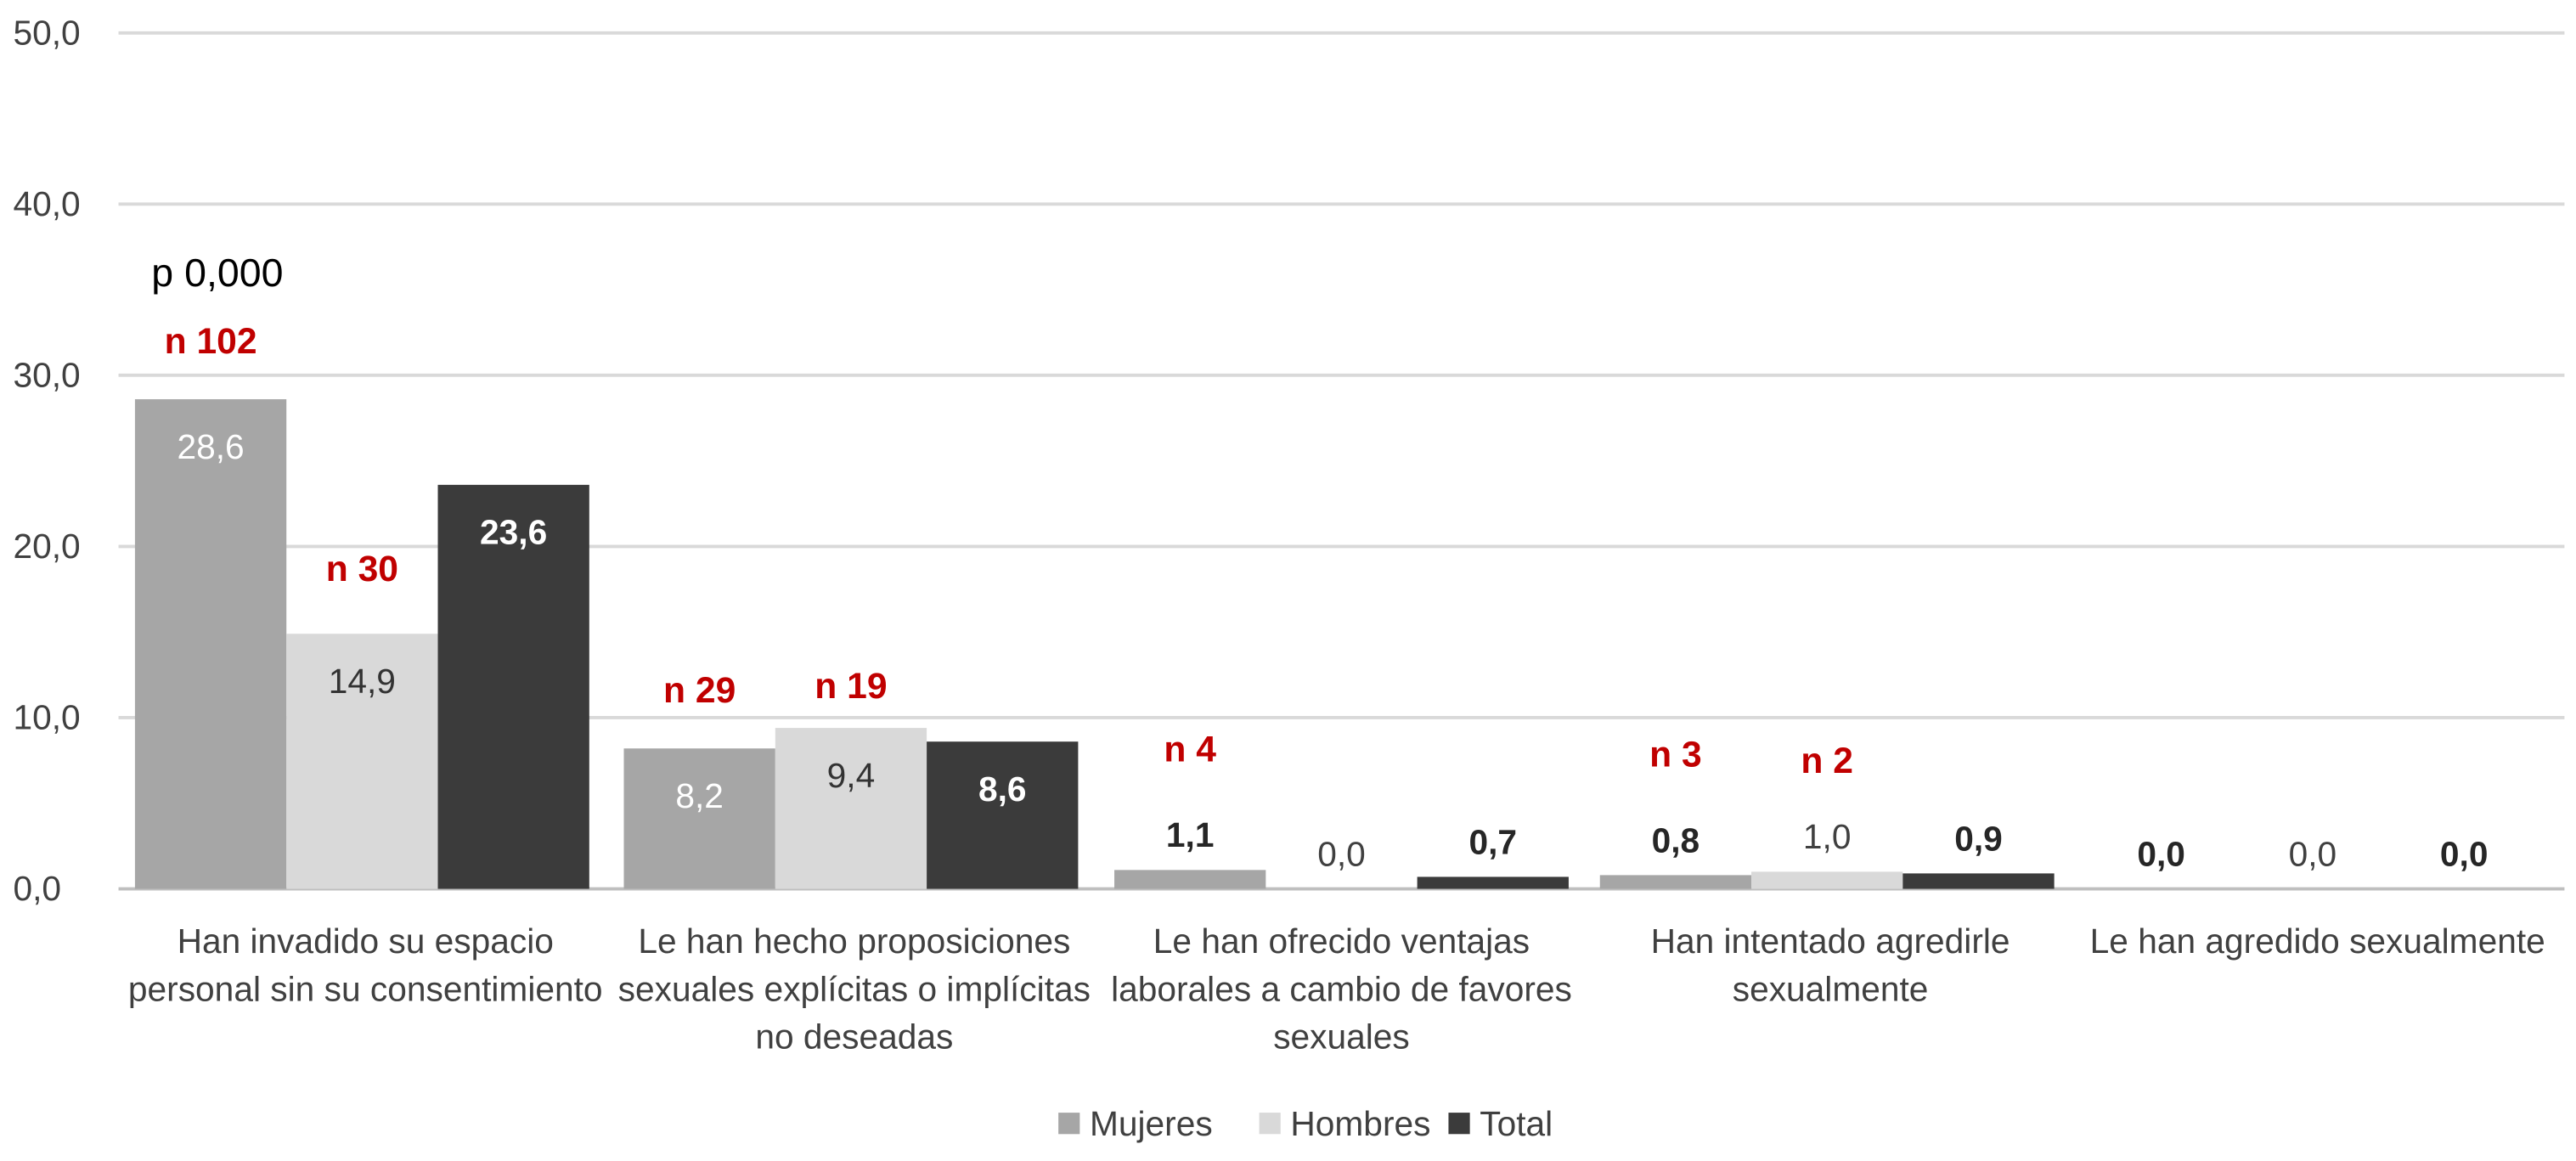 The height and width of the screenshot is (1161, 2576). I want to click on n-count-annotation: n 102, so click(211, 341).